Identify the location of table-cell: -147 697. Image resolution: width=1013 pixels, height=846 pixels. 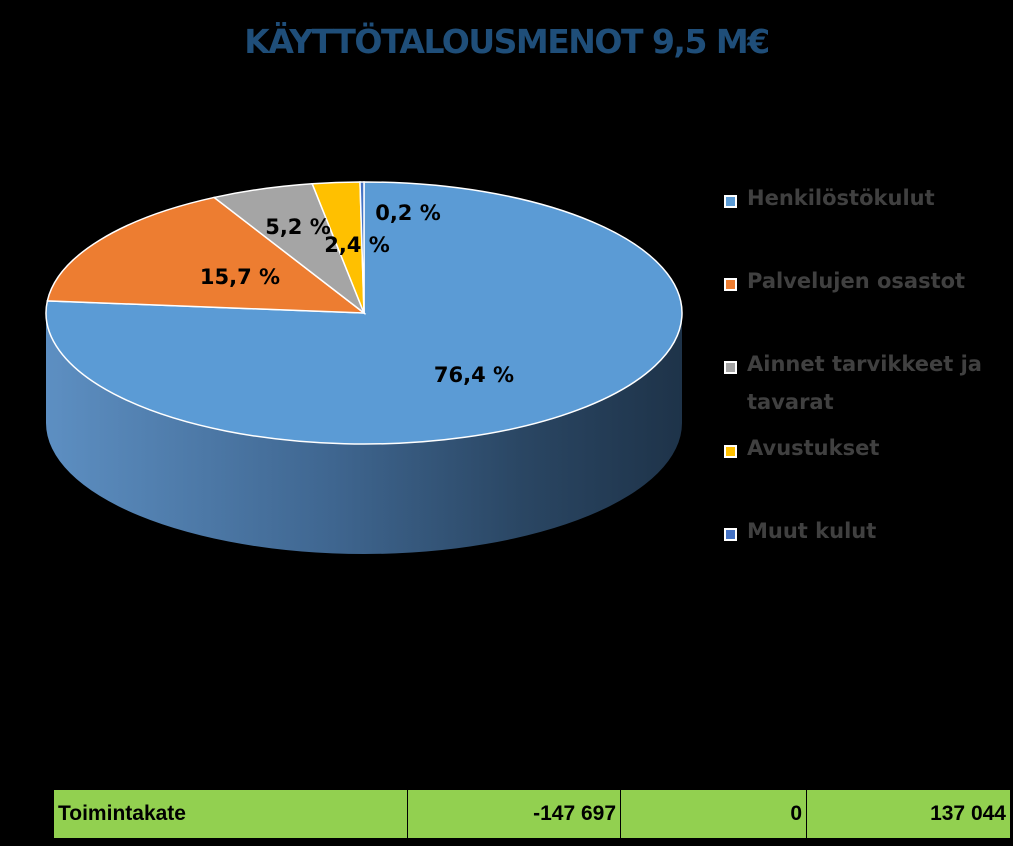
(514, 814).